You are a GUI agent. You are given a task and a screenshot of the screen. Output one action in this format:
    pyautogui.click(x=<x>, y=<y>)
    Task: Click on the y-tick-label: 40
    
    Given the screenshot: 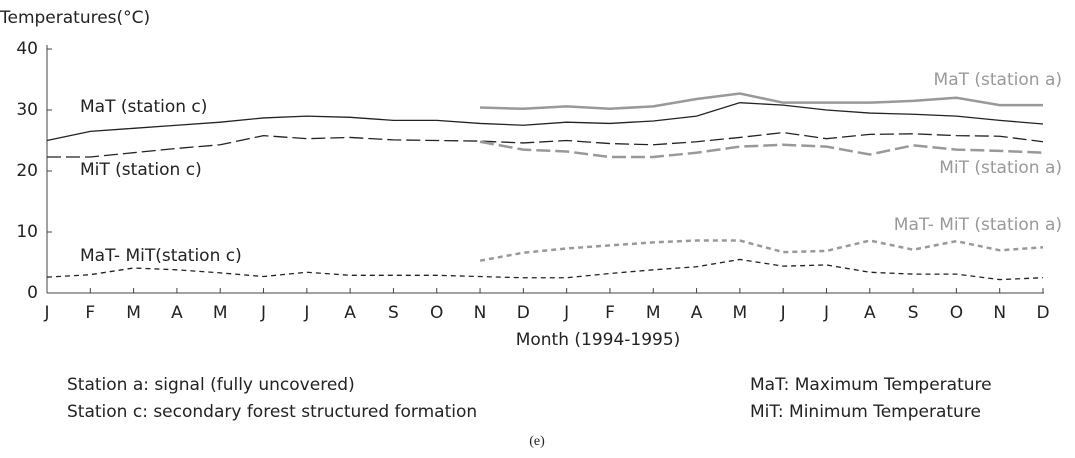 What is the action you would take?
    pyautogui.click(x=27, y=49)
    